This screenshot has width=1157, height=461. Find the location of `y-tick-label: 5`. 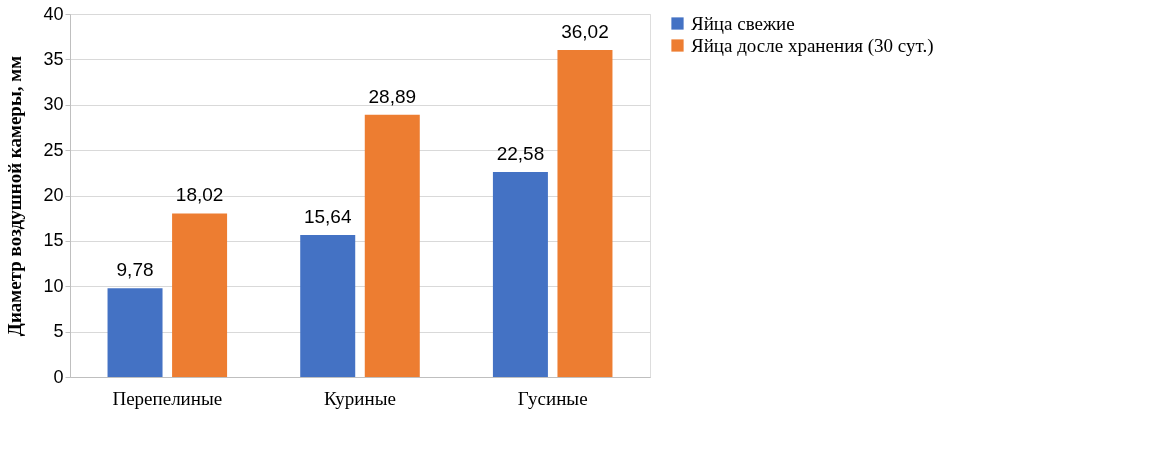

y-tick-label: 5 is located at coordinates (58, 331).